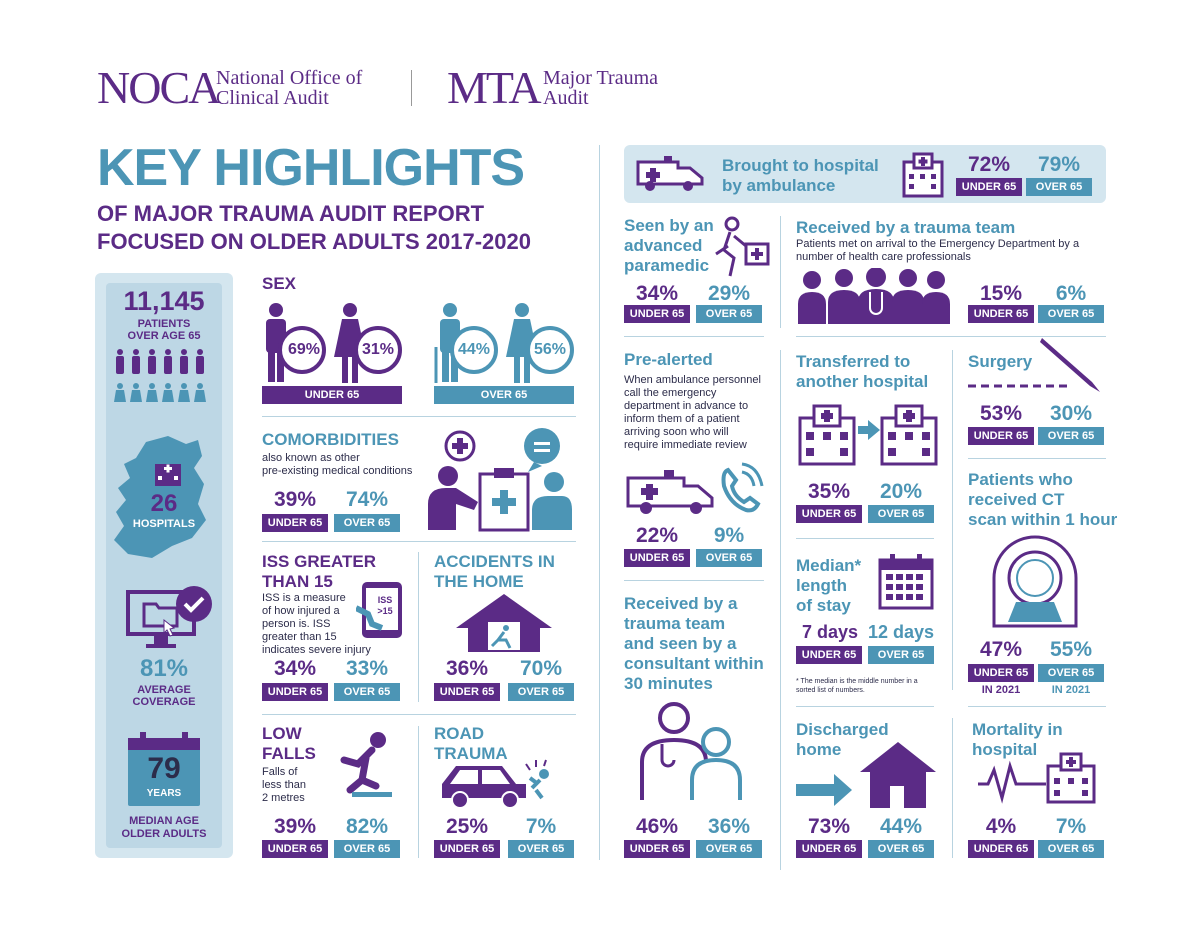  Describe the element at coordinates (1001, 649) in the screenshot. I see `ct-under65-pct: 47%` at that location.